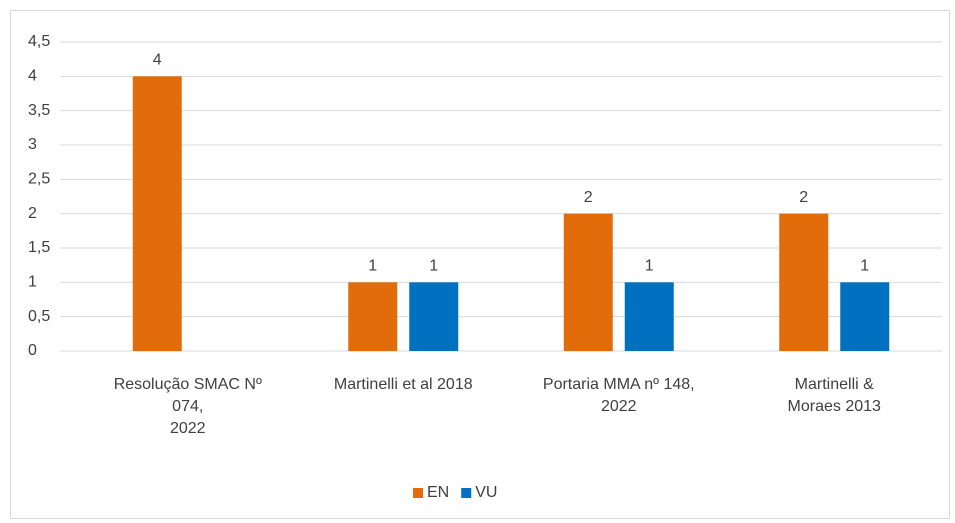 The image size is (955, 523). What do you see at coordinates (403, 384) in the screenshot?
I see `x-tick-label: Martinelli et al 2018` at bounding box center [403, 384].